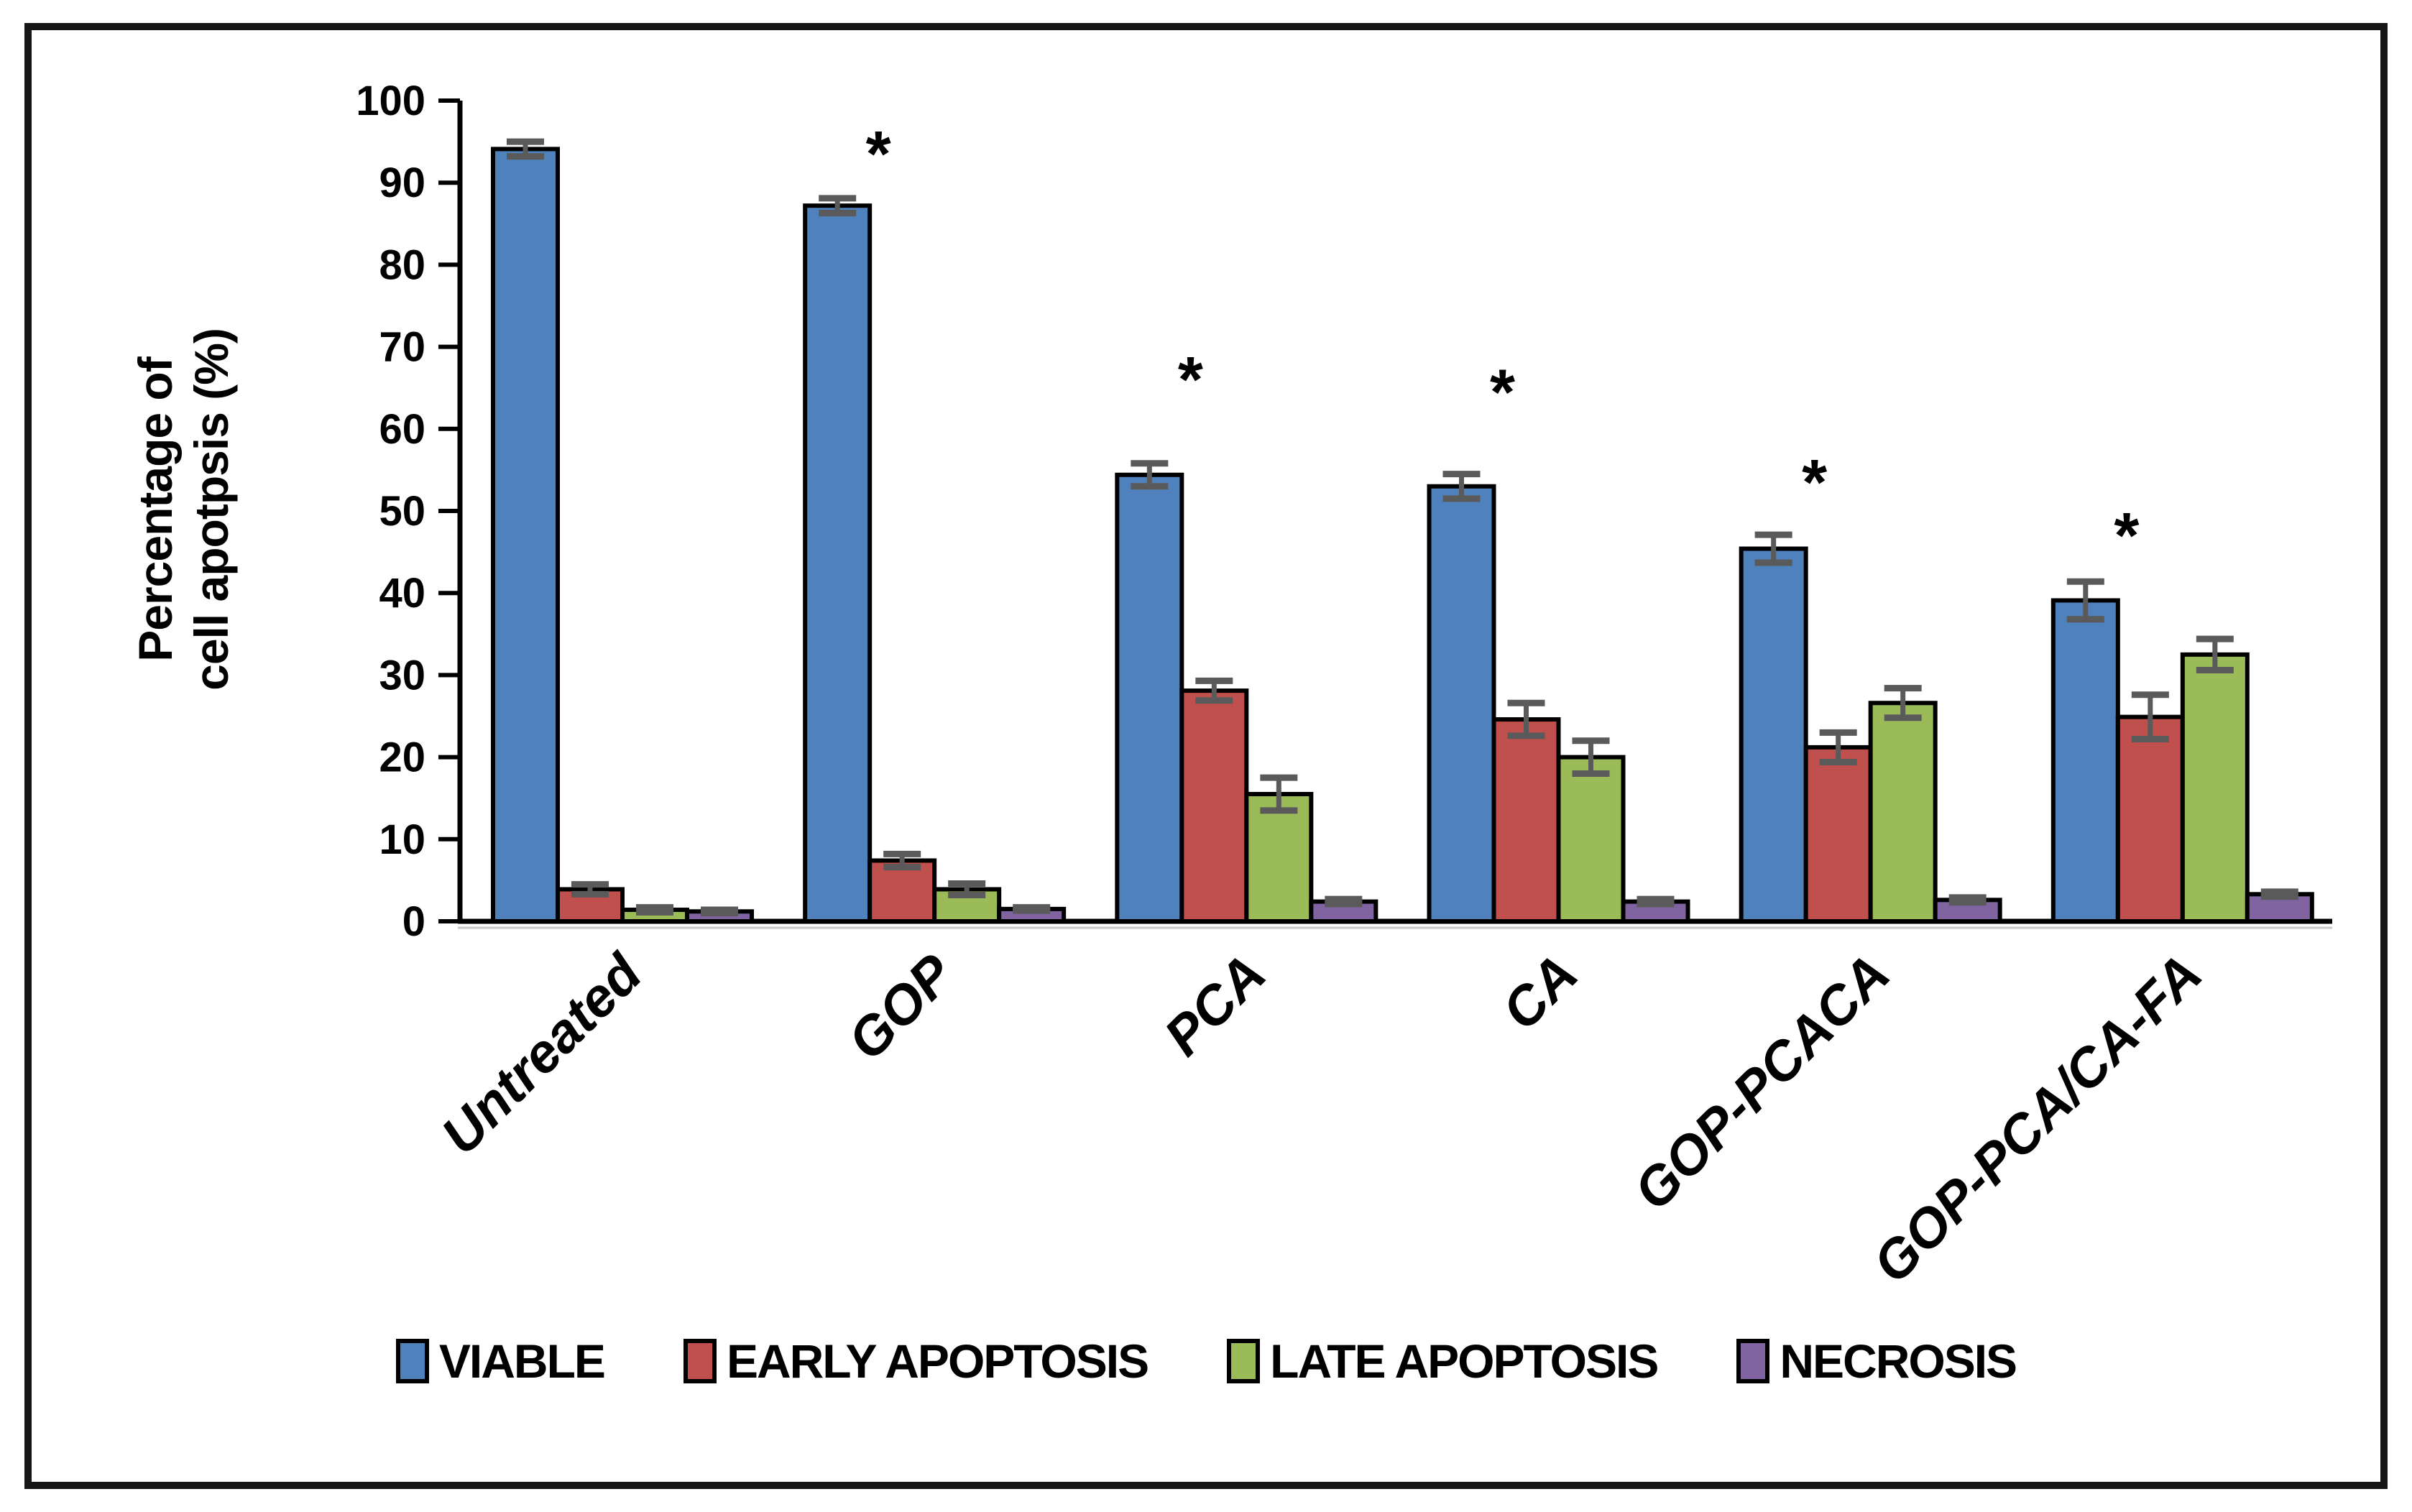 This screenshot has width=2412, height=1512. I want to click on x-category-label-pca: PCA, so click(1215, 1005).